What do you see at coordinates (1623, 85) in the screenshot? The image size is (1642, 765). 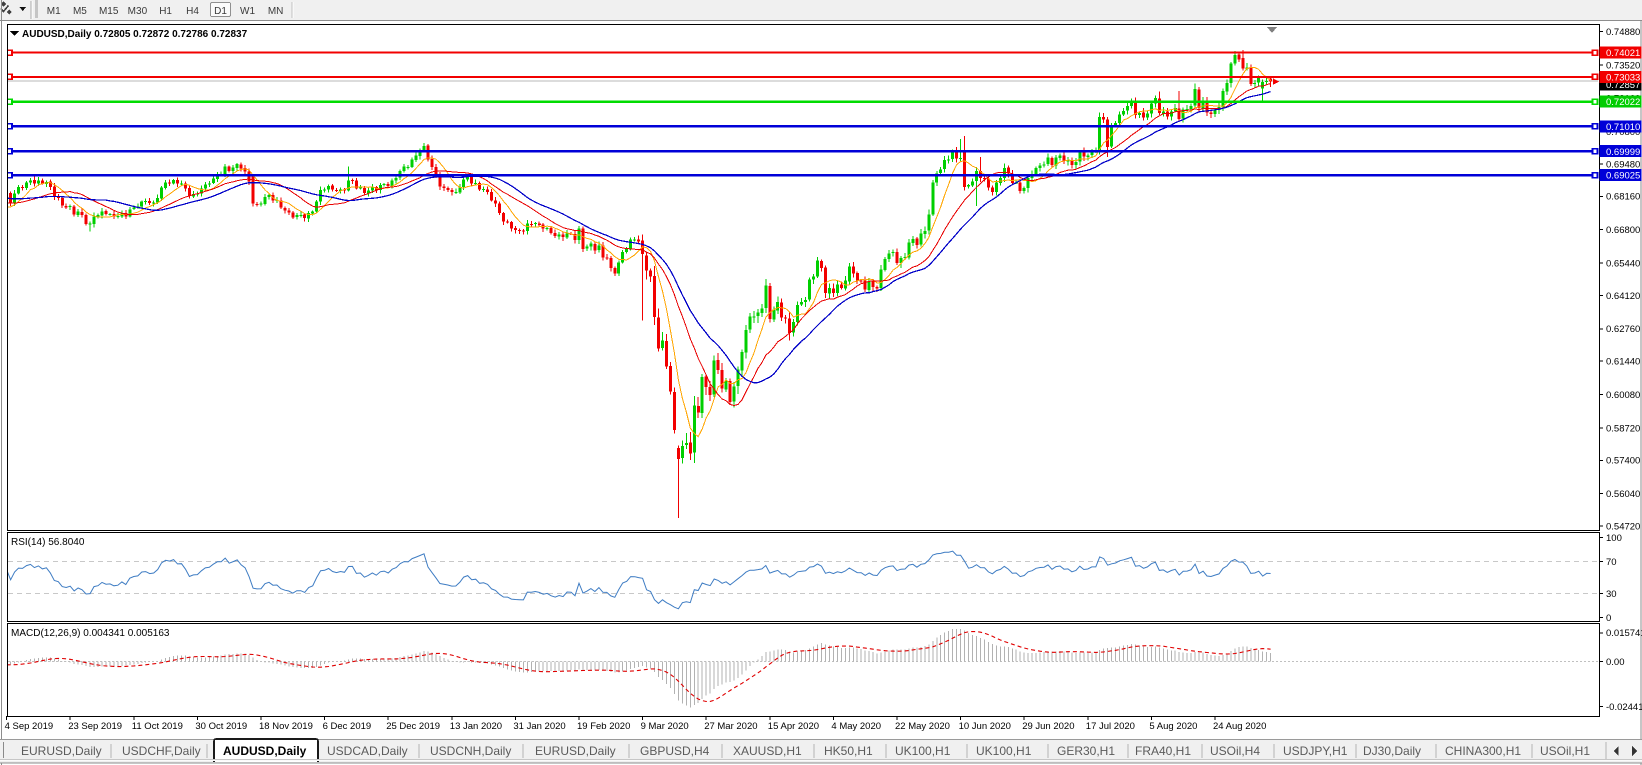 I see `svg-text: 0.72857` at bounding box center [1623, 85].